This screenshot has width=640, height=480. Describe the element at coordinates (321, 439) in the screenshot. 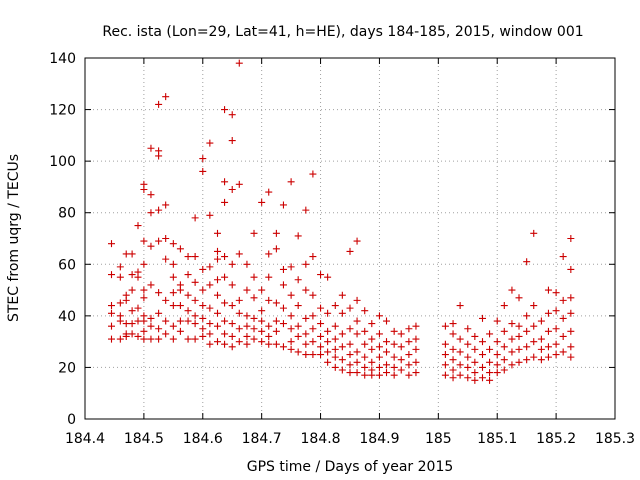

I see `x-tick-label: 184.8` at that location.